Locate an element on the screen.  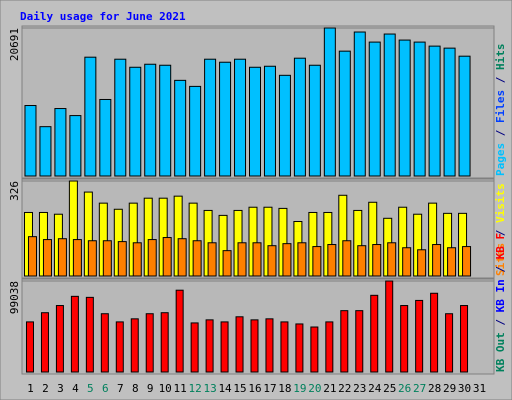
legend-entry: KB In is located at coordinates (500, 295).